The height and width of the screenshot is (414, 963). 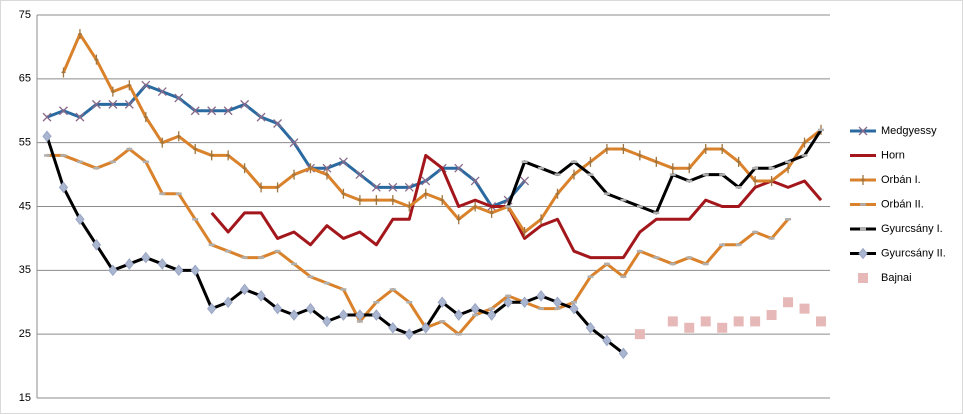 What do you see at coordinates (909, 131) in the screenshot?
I see `legend-label: Medgyessy` at bounding box center [909, 131].